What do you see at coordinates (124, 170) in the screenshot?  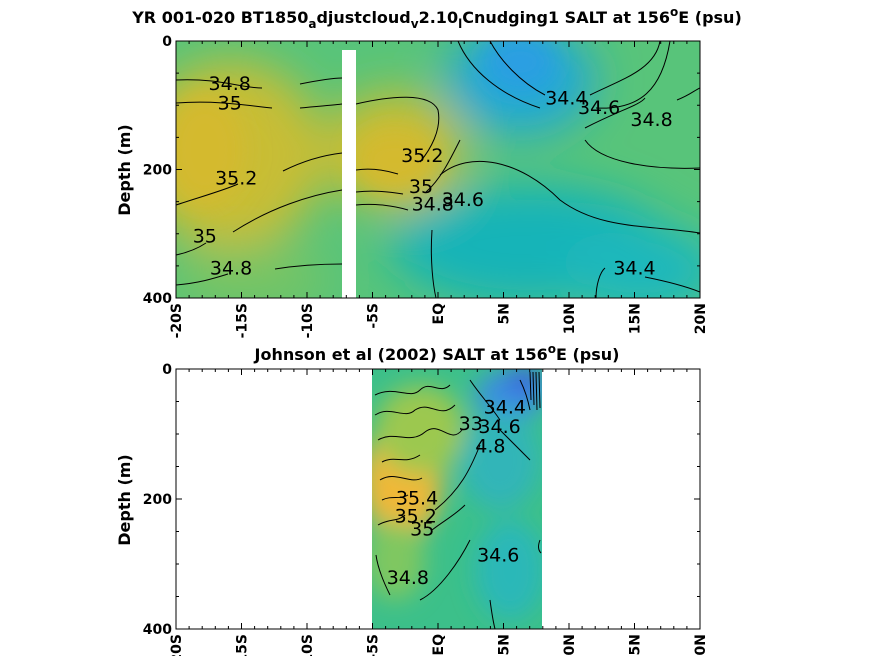 I see `y-axis-label-top: Depth (m)` at bounding box center [124, 170].